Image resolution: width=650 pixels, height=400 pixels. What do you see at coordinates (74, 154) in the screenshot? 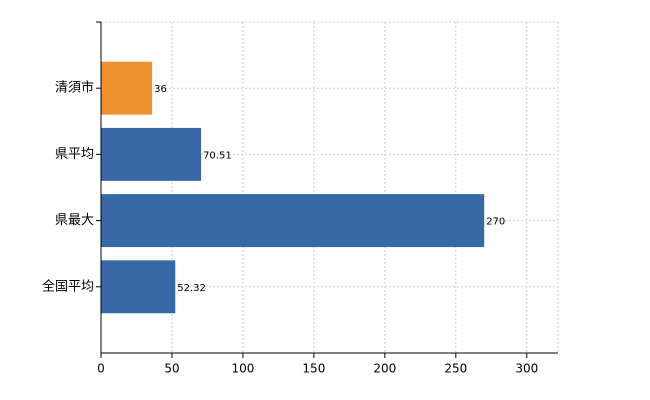
I see `y-tick-label: 県平均` at bounding box center [74, 154].